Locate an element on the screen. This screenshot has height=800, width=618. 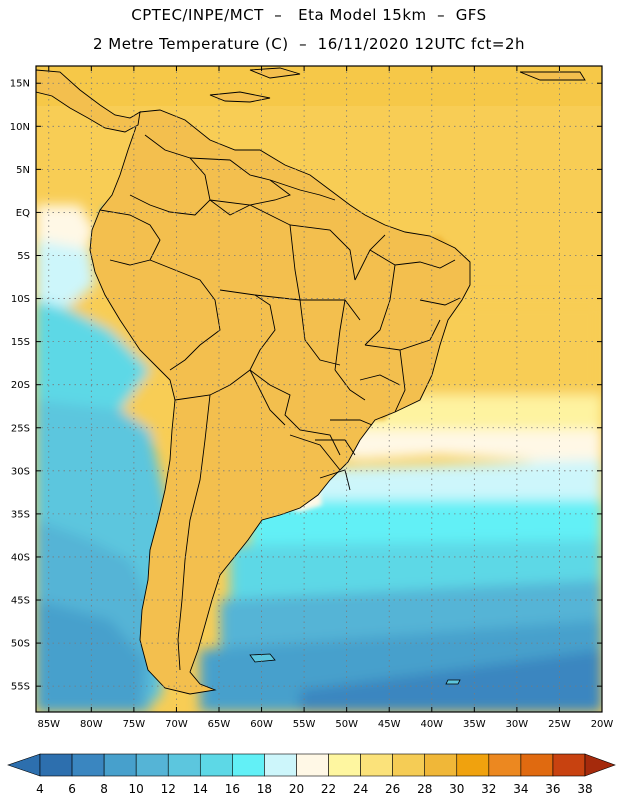
colorbar-label: 10 is located at coordinates (136, 789).